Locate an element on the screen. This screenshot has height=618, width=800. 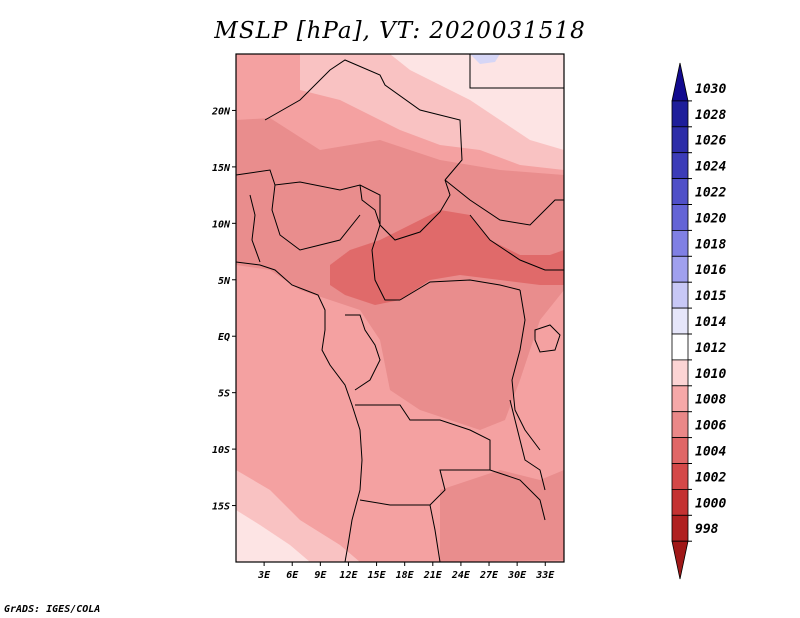
x-tick-label: 12E is located at coordinates (348, 575).